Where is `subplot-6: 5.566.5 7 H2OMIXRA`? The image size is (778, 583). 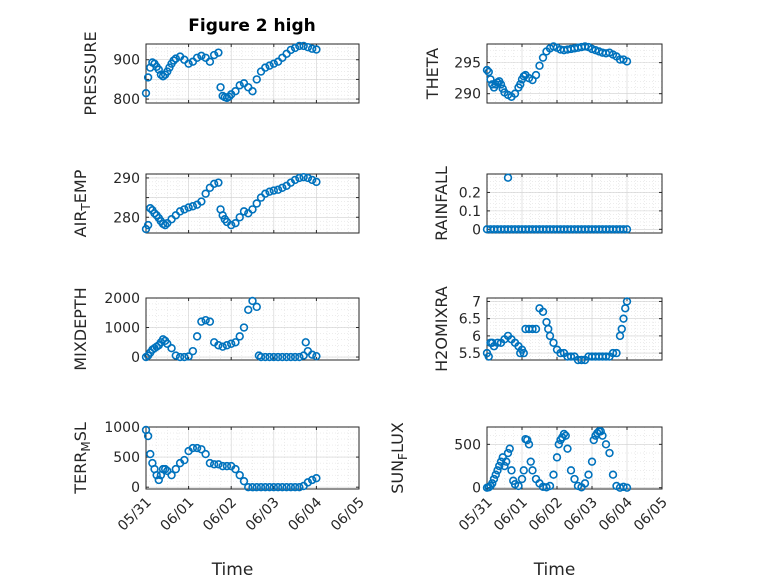
subplot-6: 5.566.5 7 H2OMIXRA is located at coordinates (547, 329).